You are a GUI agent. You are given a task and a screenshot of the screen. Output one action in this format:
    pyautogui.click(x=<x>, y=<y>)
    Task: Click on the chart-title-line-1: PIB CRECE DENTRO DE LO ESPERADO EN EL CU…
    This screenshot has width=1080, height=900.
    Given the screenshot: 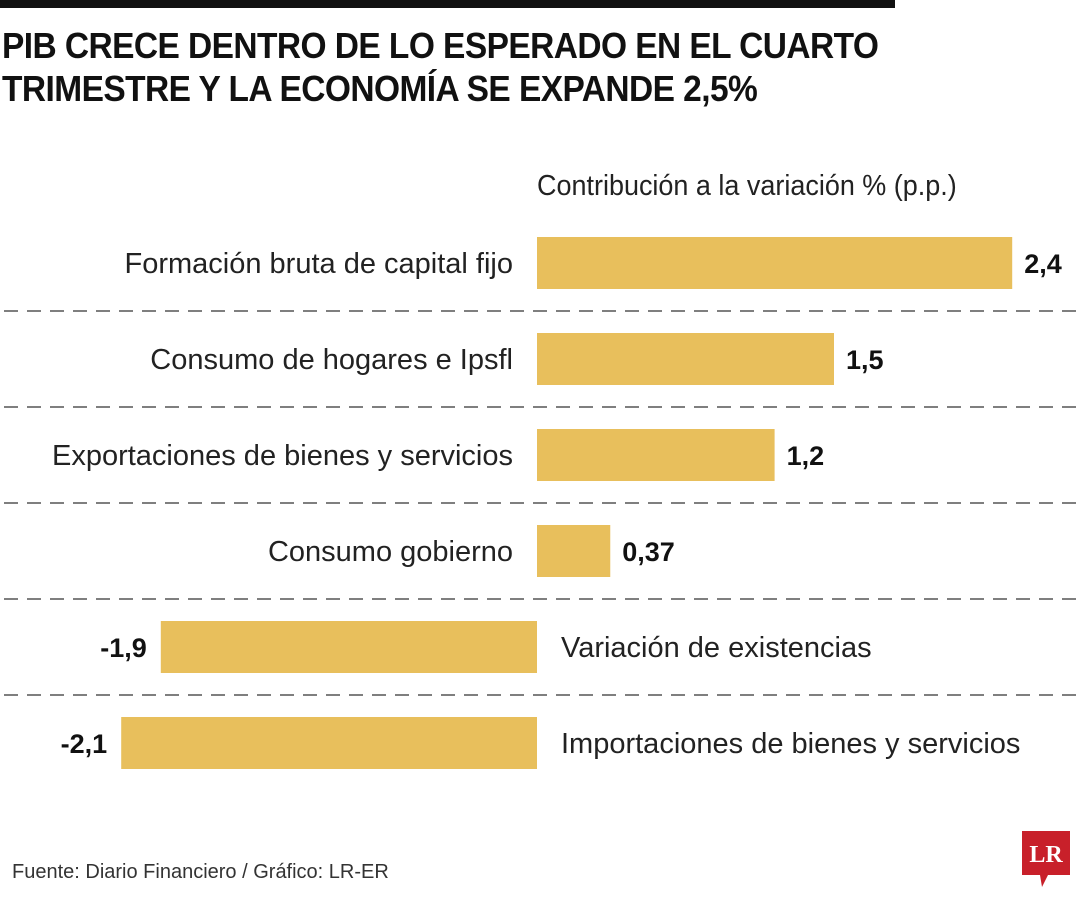 What is the action you would take?
    pyautogui.click(x=440, y=45)
    